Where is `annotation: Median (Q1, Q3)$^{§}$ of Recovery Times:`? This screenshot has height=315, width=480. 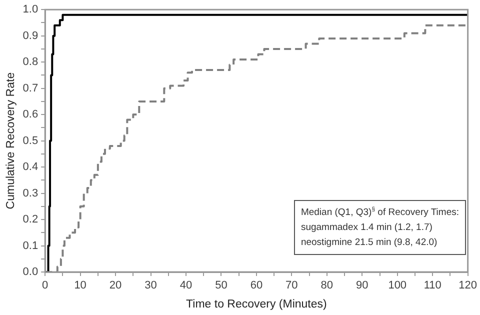 annotation: Median (Q1, Q3)$^{§}$ of Recovery Times: is located at coordinates (379, 213).